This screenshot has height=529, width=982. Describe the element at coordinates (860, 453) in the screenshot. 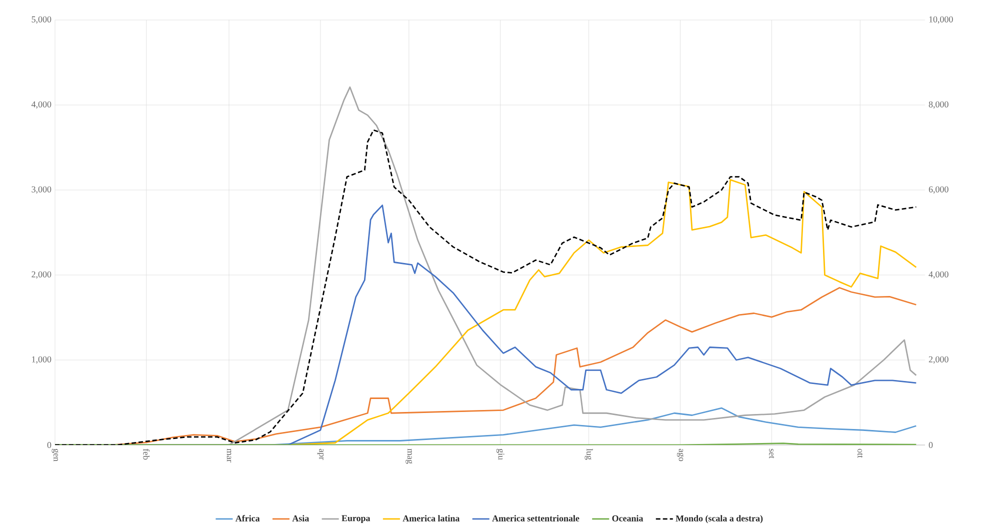

I see `x-tick-label: ott` at that location.